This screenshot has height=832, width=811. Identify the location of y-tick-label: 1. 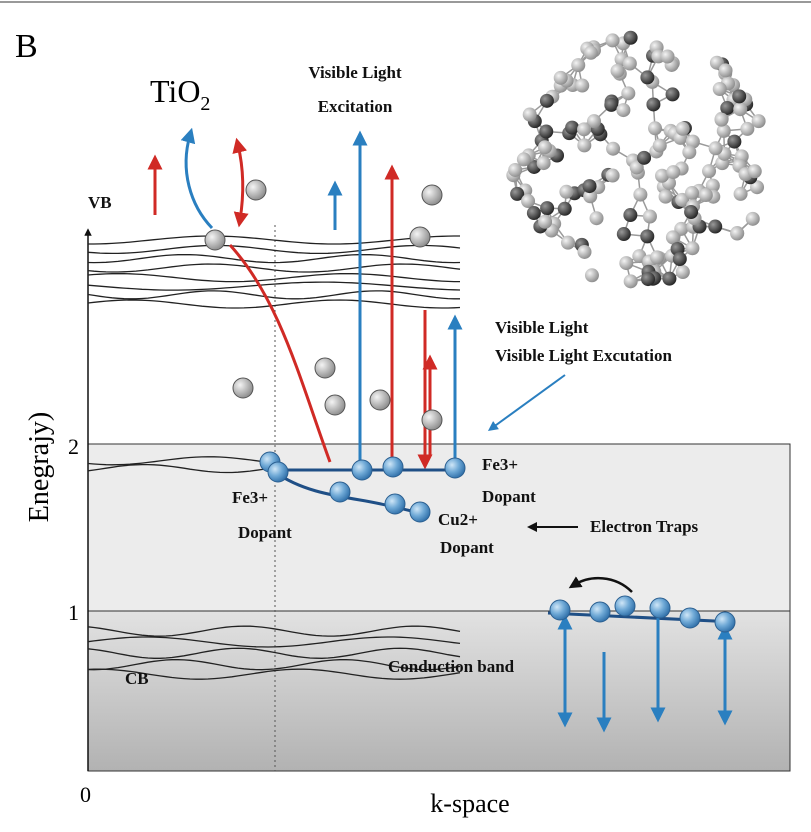
(73, 612).